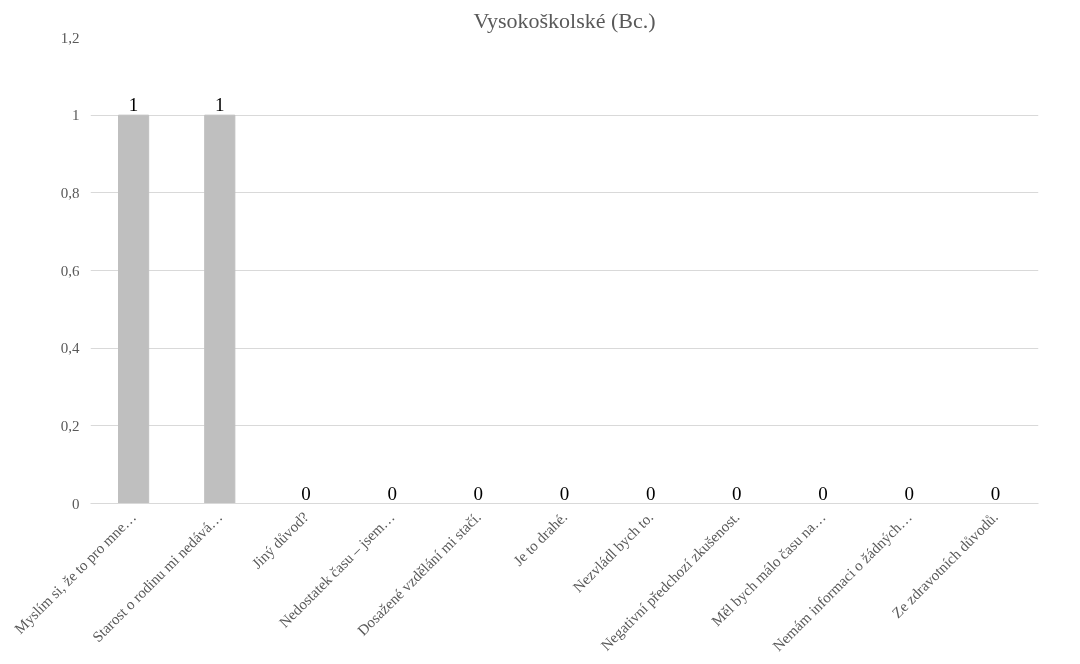 This screenshot has height=664, width=1080. I want to click on y-tick-label: 0,6, so click(70, 270).